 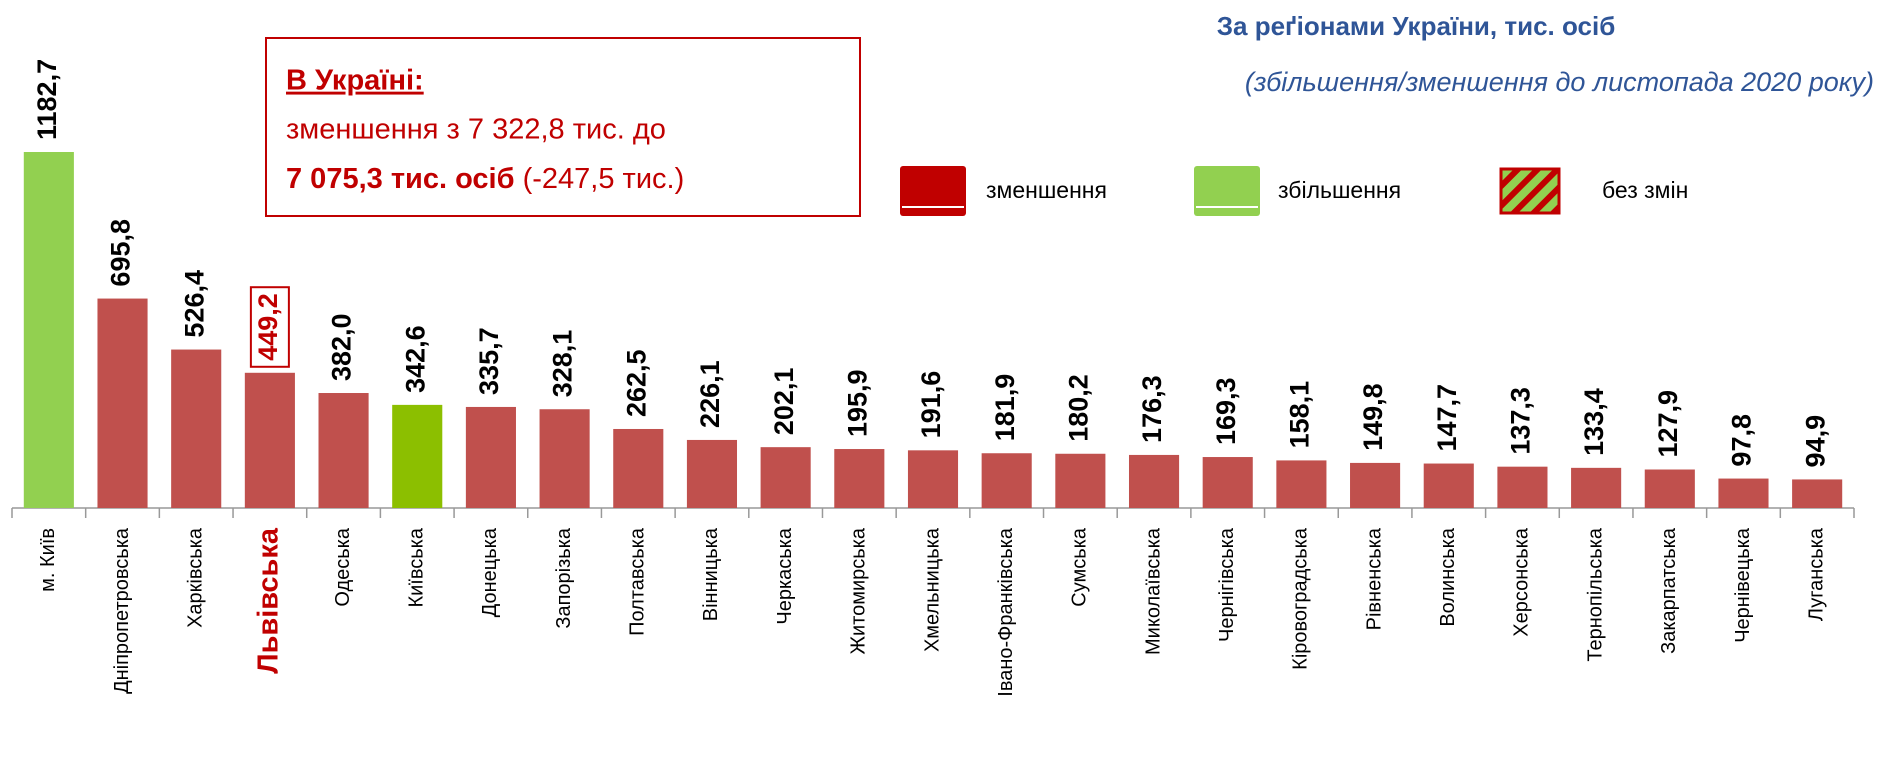 What do you see at coordinates (489, 361) in the screenshot?
I see `value-label: 335,7` at bounding box center [489, 361].